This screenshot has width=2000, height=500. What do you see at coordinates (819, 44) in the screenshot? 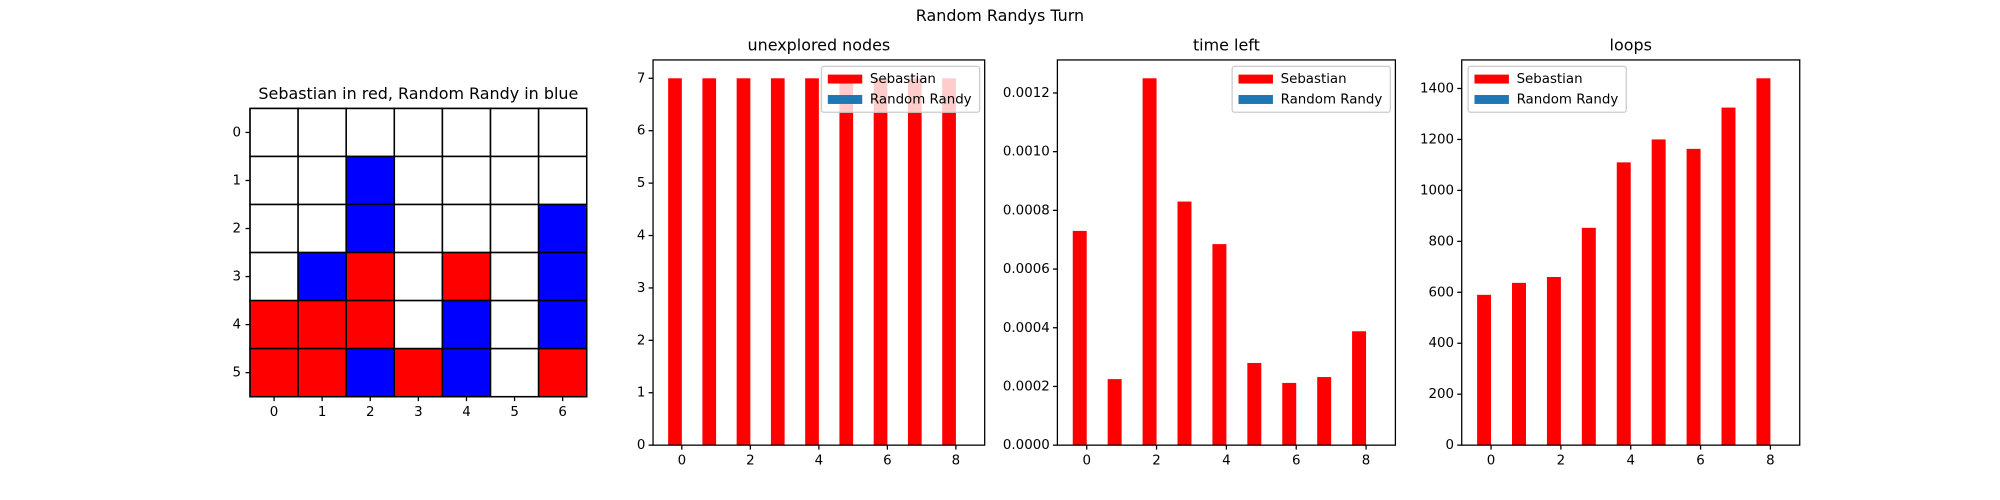
I see `chart-title: unexplored nodes` at bounding box center [819, 44].